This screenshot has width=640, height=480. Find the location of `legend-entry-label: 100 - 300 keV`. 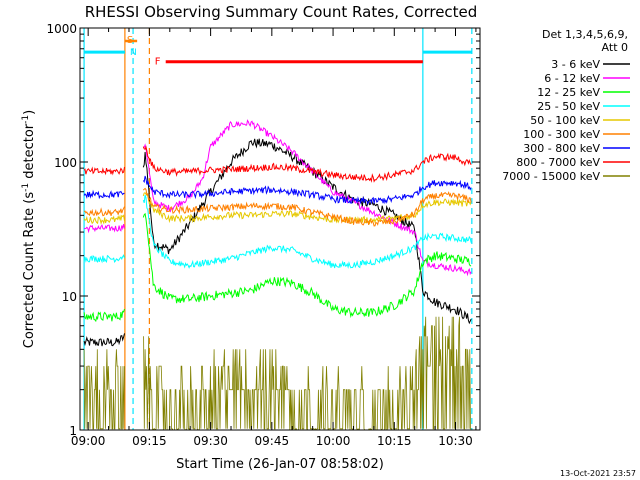

legend-entry-label: 100 - 300 keV is located at coordinates (561, 134).